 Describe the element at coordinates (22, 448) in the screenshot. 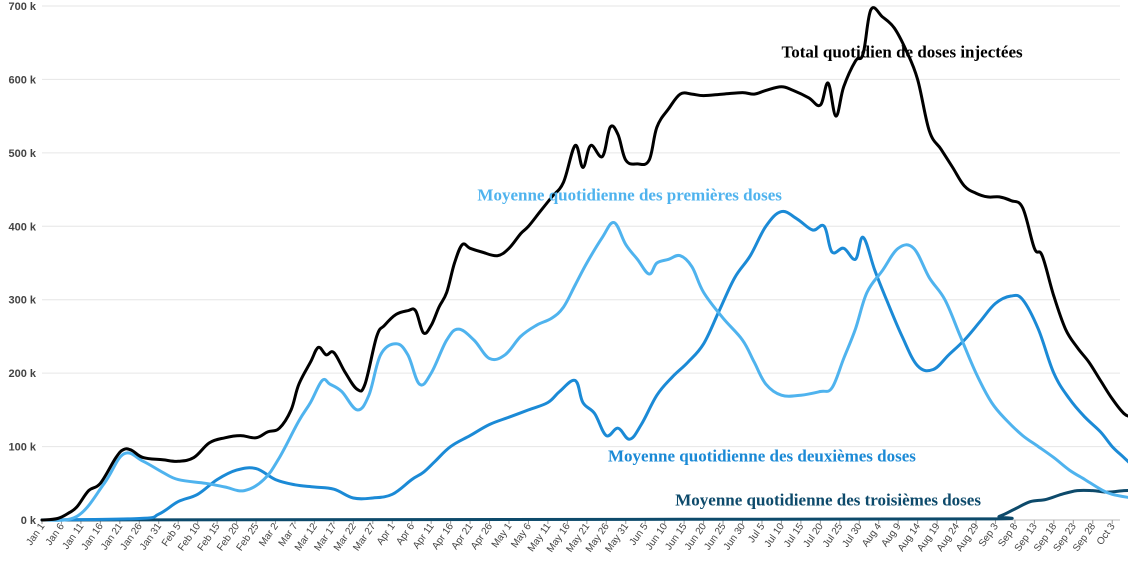

I see `y-tick-label: 100 k` at that location.